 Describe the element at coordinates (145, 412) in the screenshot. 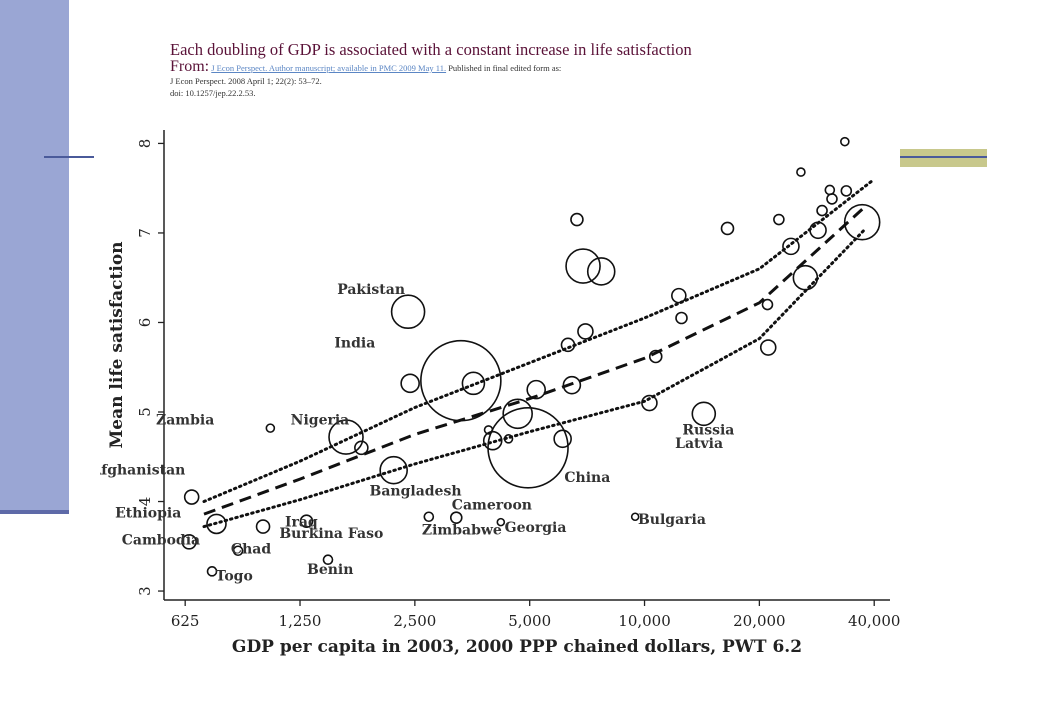

I see `y-tick-label: 5` at that location.